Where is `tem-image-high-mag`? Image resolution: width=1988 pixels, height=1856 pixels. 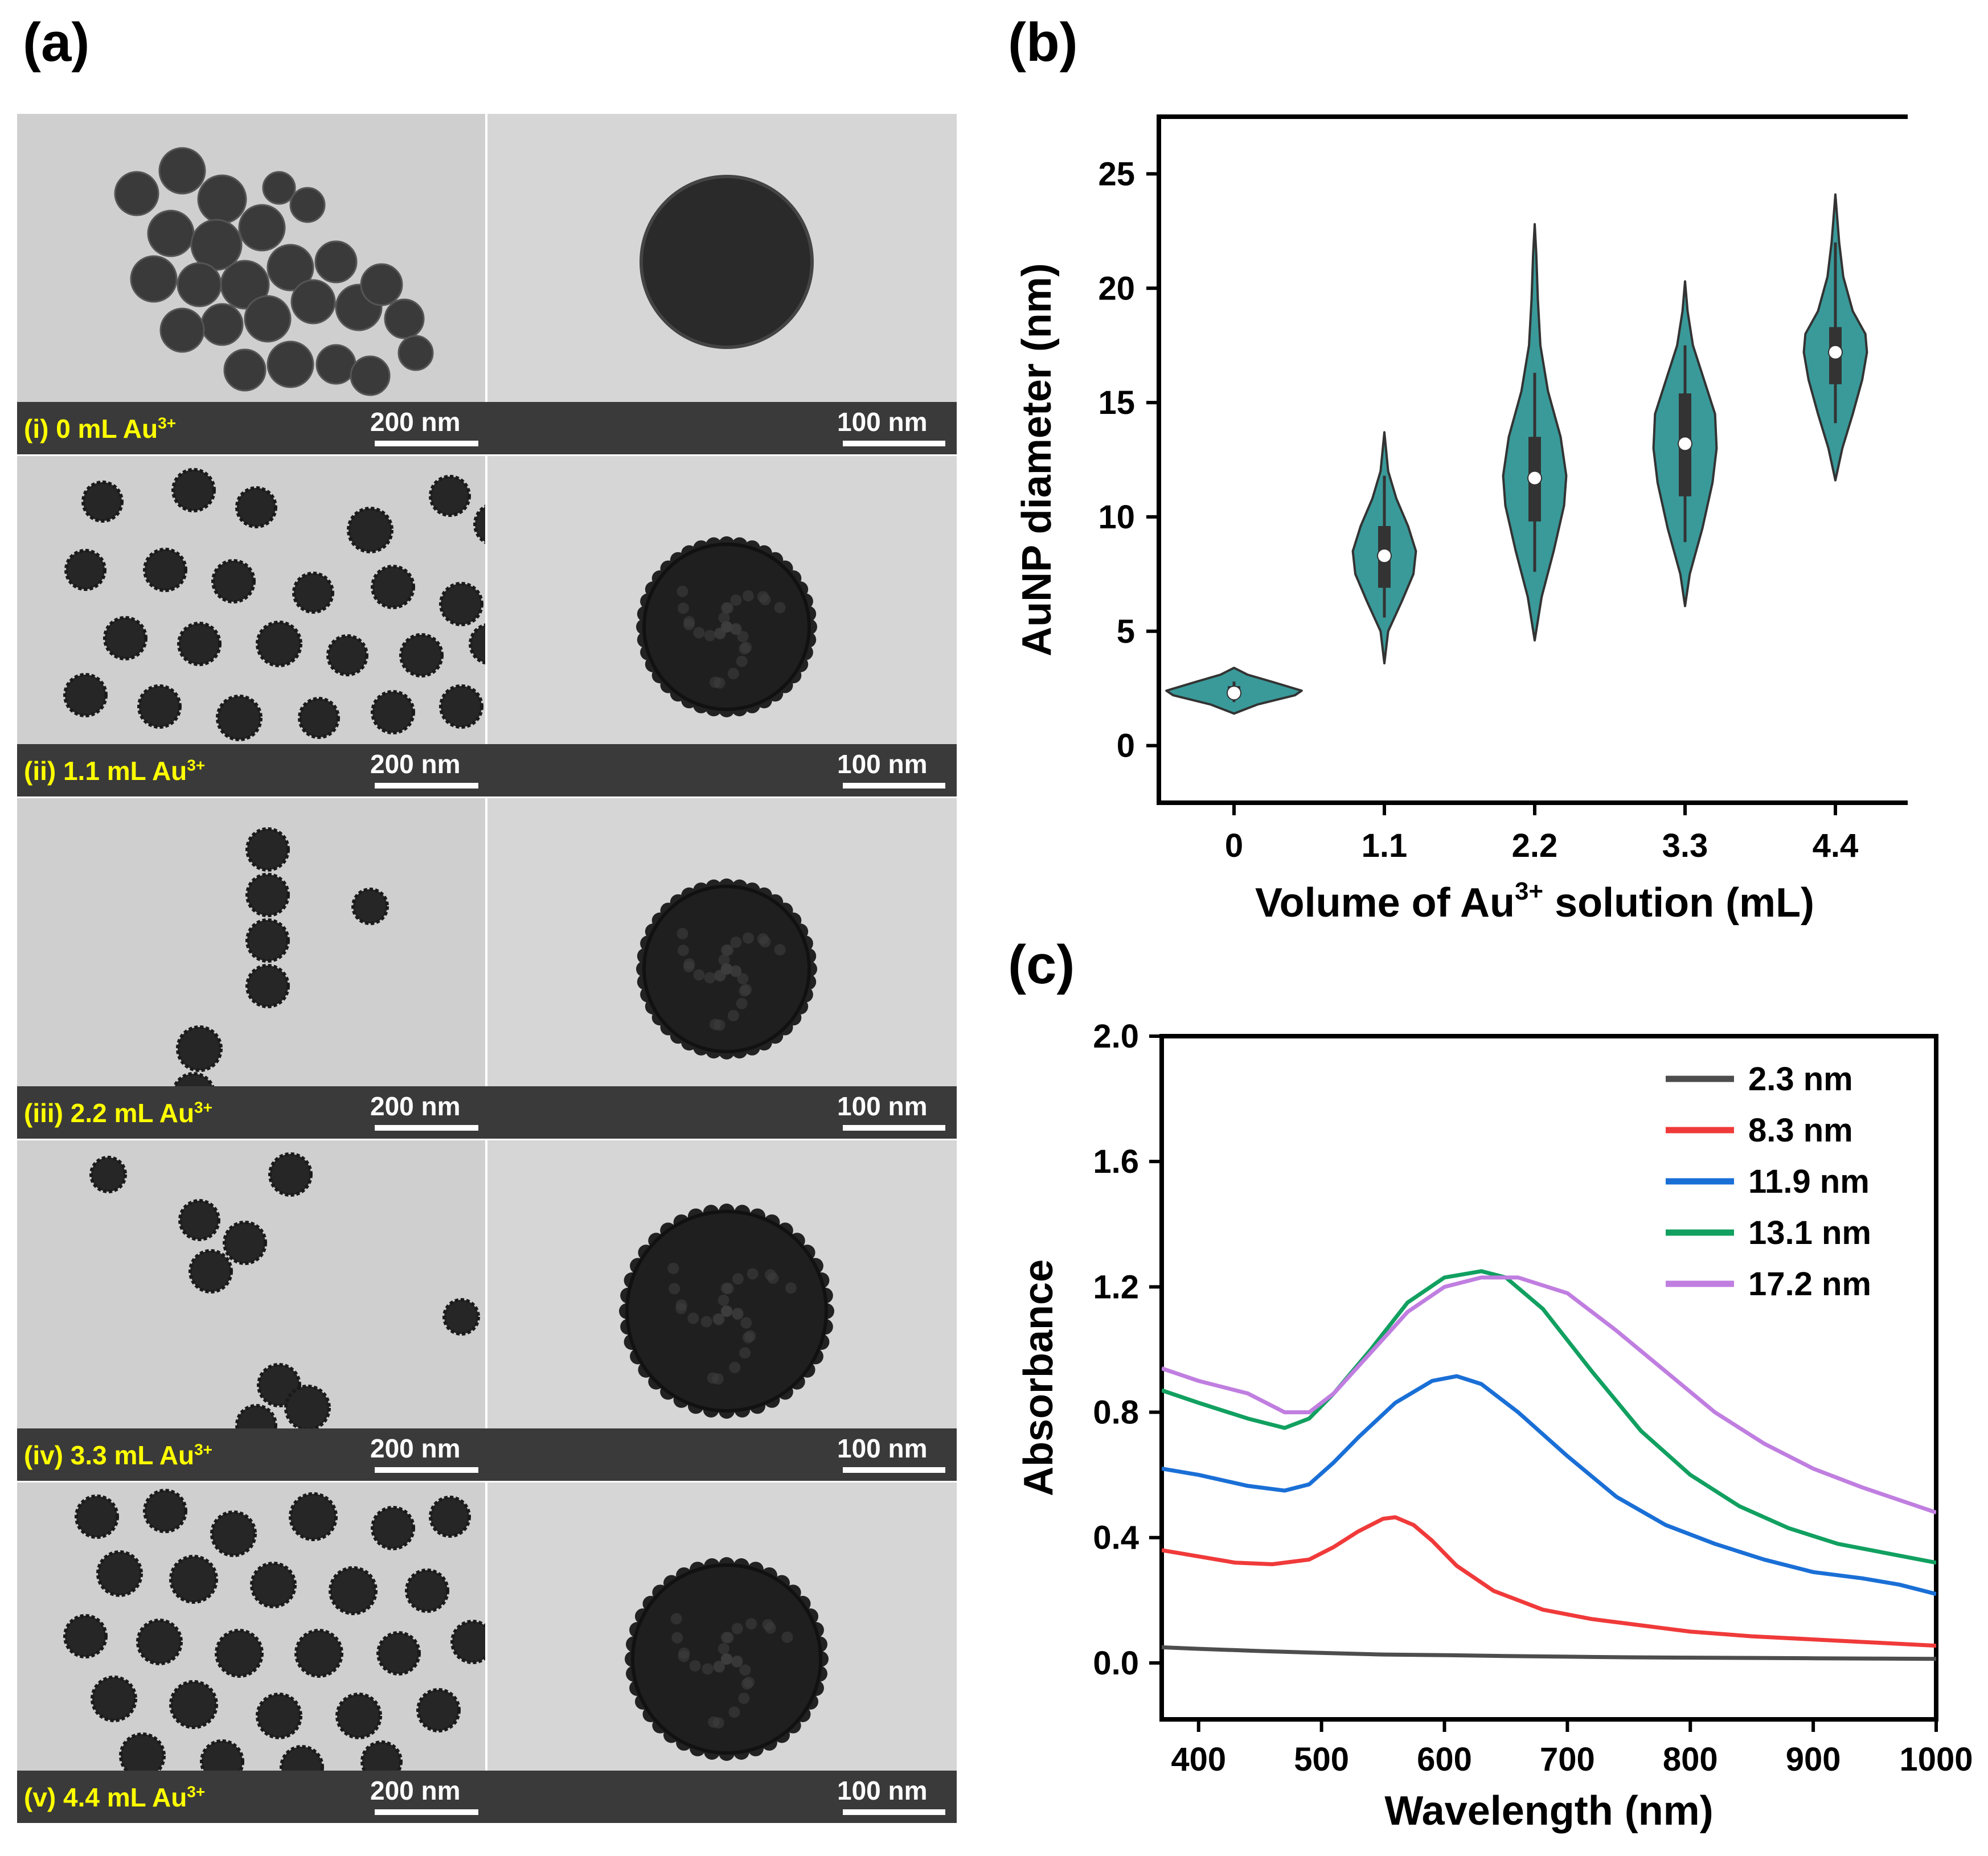
tem-image-high-mag is located at coordinates (722, 626).